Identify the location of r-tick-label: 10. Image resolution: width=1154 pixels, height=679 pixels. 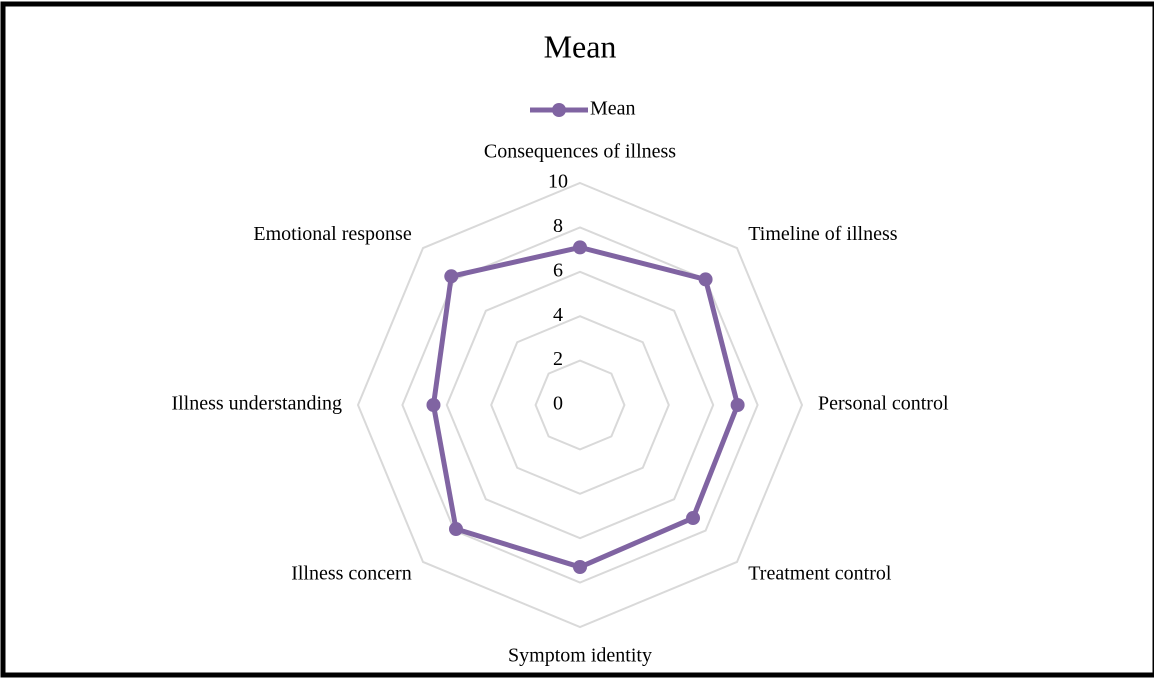
(558, 182).